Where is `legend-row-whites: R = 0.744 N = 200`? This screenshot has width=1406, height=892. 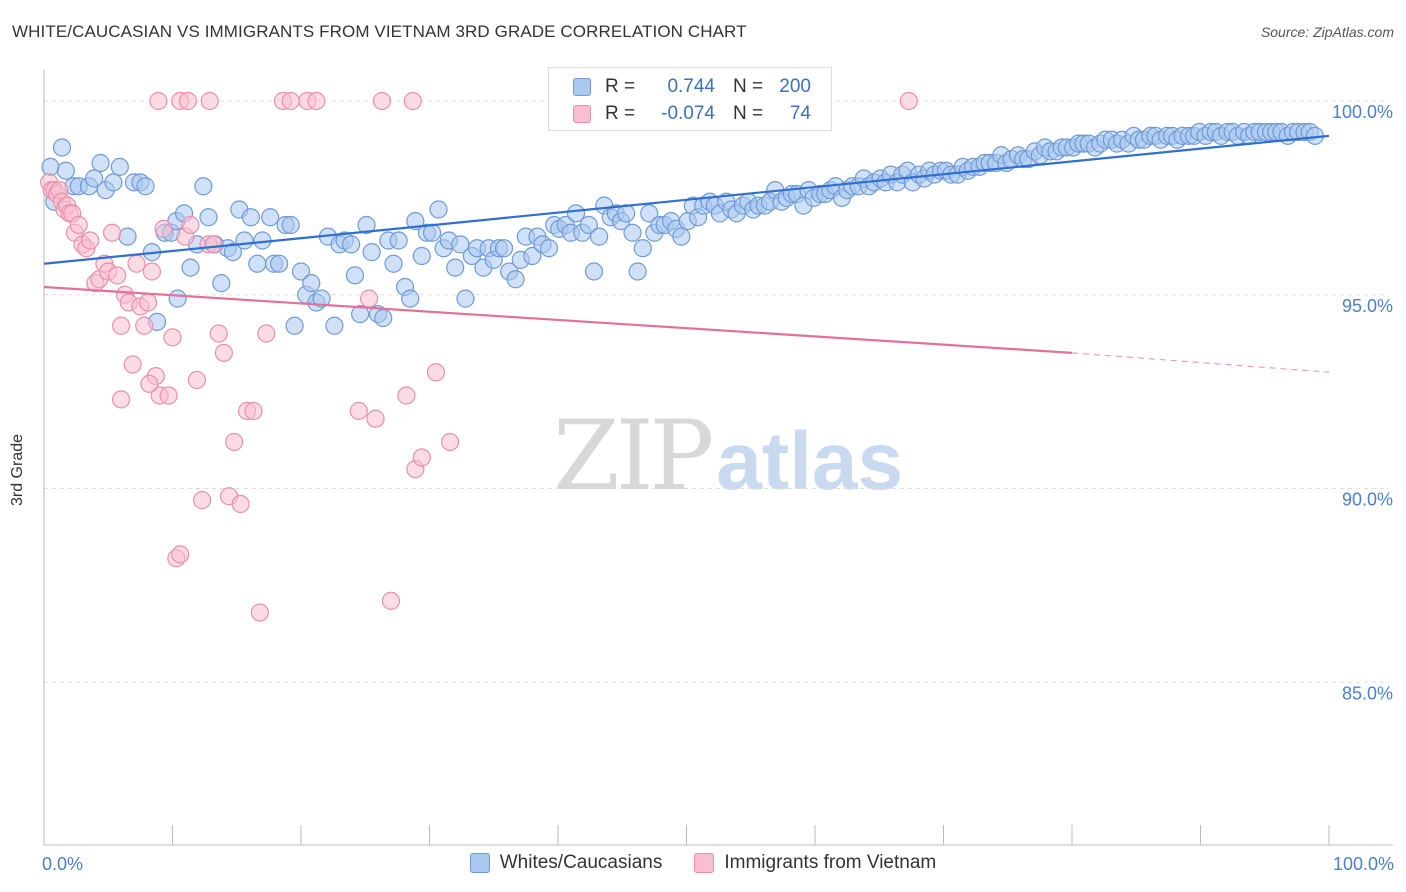 legend-row-whites: R = 0.744 N = 200 is located at coordinates (680, 87).